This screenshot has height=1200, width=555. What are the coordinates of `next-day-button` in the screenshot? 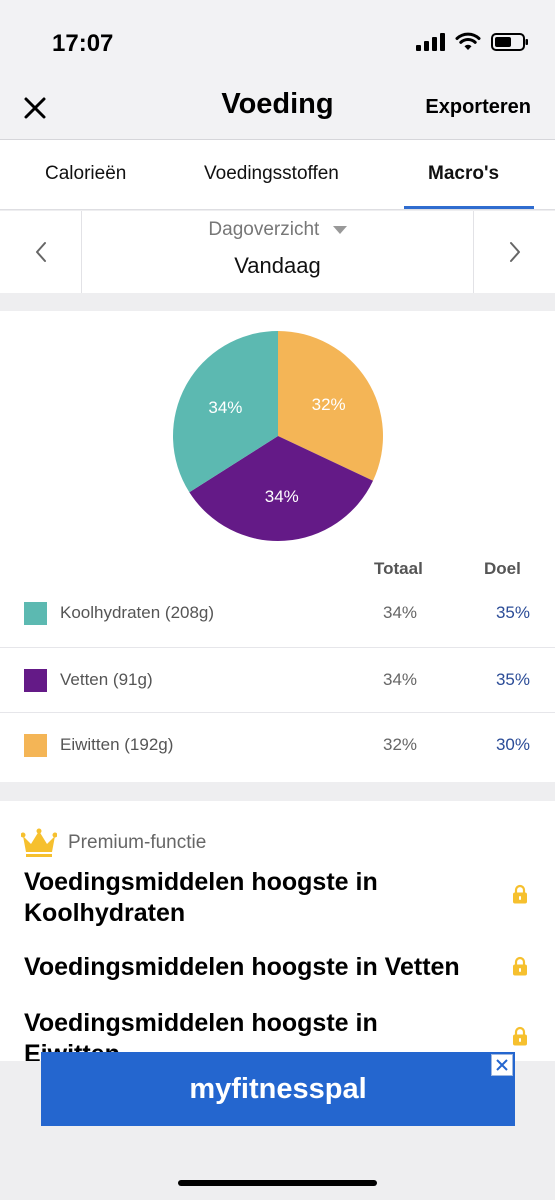 It's located at (514, 252).